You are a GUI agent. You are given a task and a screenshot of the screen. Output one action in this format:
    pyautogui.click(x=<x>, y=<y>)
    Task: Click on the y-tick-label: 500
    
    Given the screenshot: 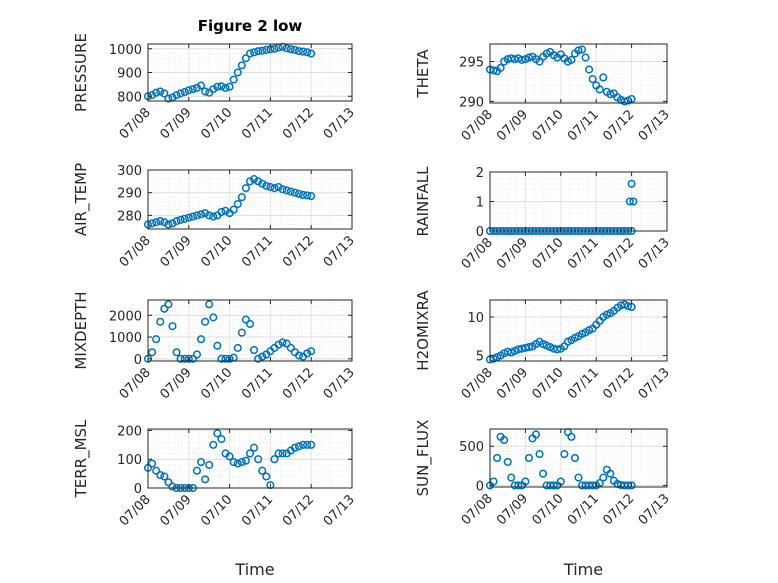 What is the action you would take?
    pyautogui.click(x=471, y=447)
    